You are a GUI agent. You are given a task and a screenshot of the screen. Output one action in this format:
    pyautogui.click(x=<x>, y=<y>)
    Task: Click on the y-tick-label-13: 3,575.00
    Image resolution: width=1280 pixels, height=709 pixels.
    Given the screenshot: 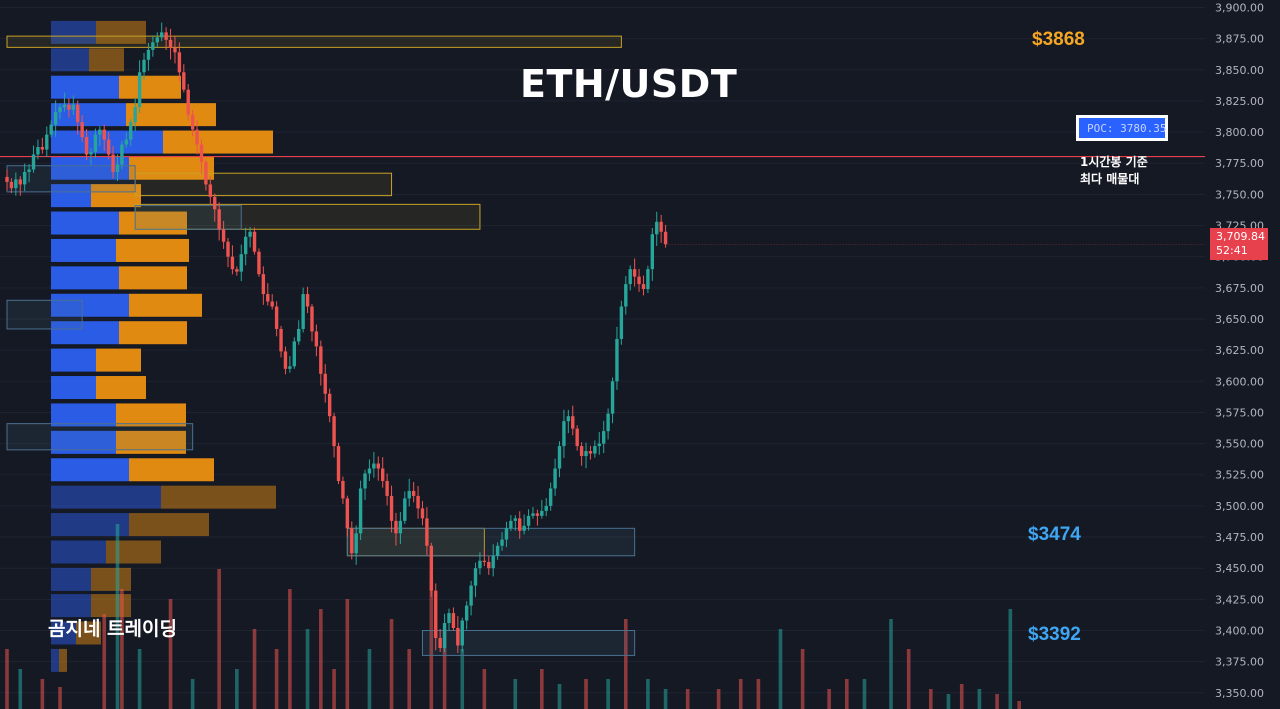 What is the action you would take?
    pyautogui.click(x=1239, y=412)
    